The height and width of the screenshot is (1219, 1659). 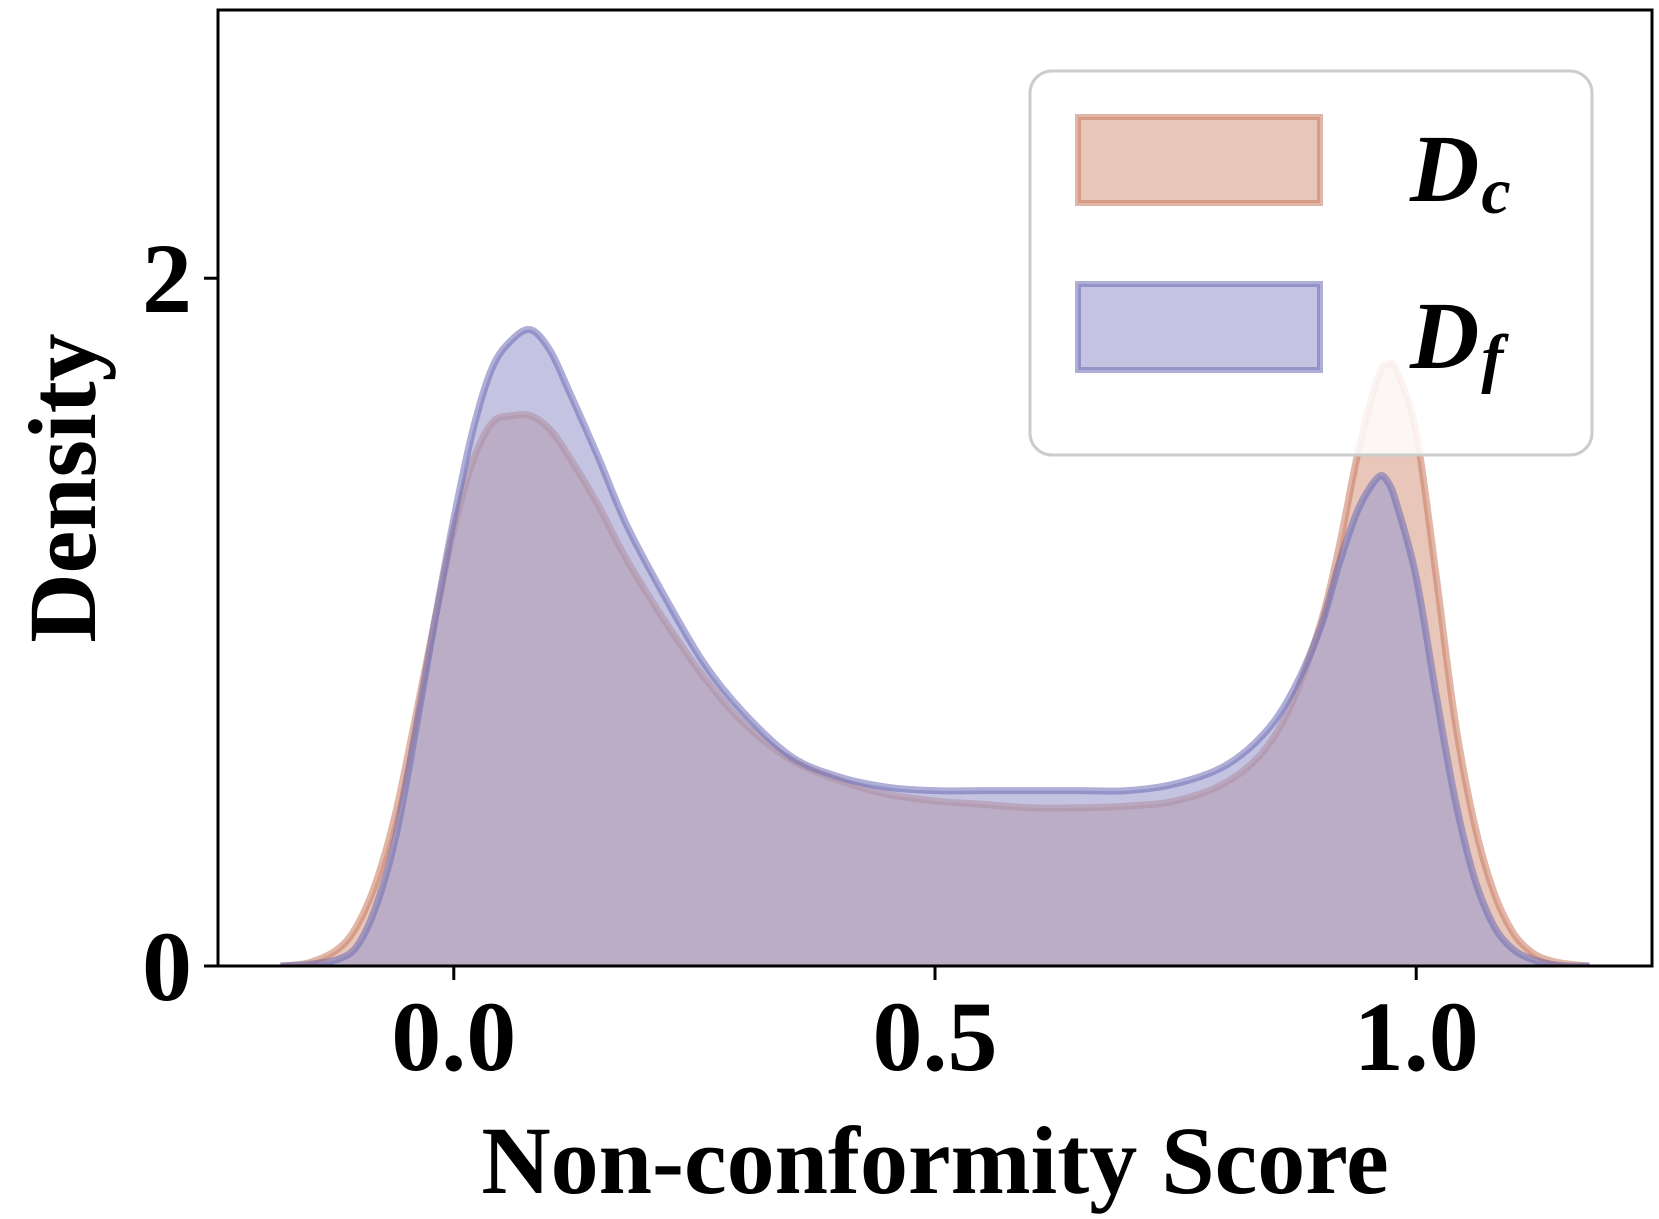 What do you see at coordinates (934, 1160) in the screenshot?
I see `x-axis-label: Non-conformity Score` at bounding box center [934, 1160].